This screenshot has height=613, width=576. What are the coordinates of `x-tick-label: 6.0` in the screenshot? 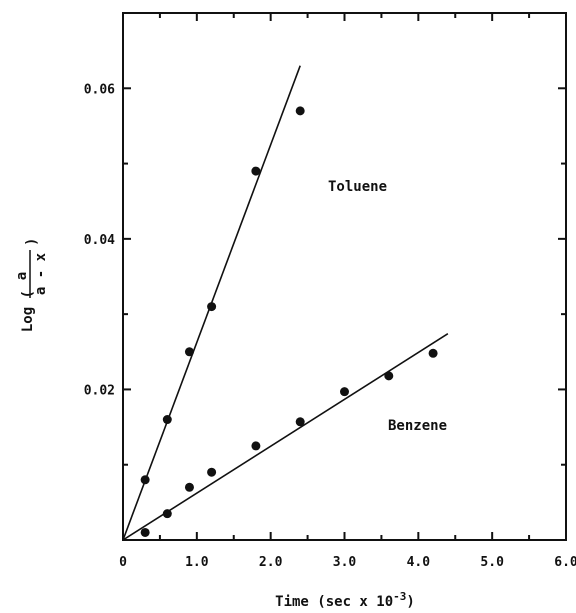 It's located at (565, 562).